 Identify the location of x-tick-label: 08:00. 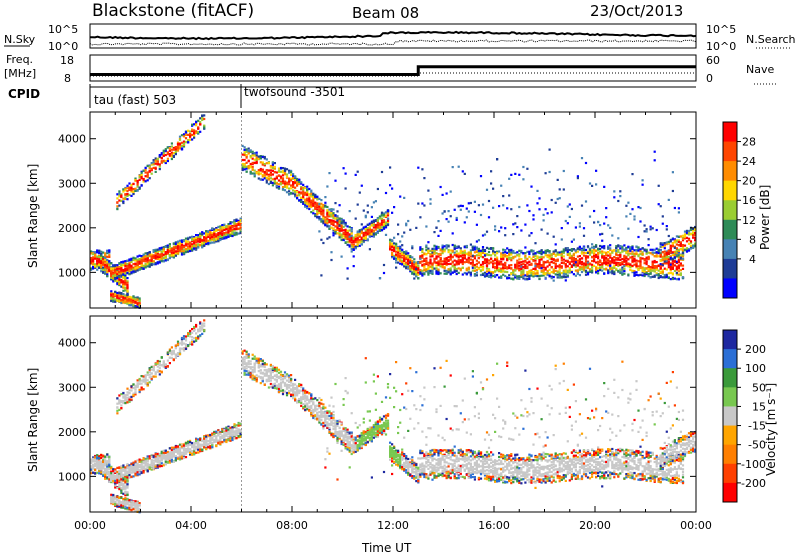
(292, 525).